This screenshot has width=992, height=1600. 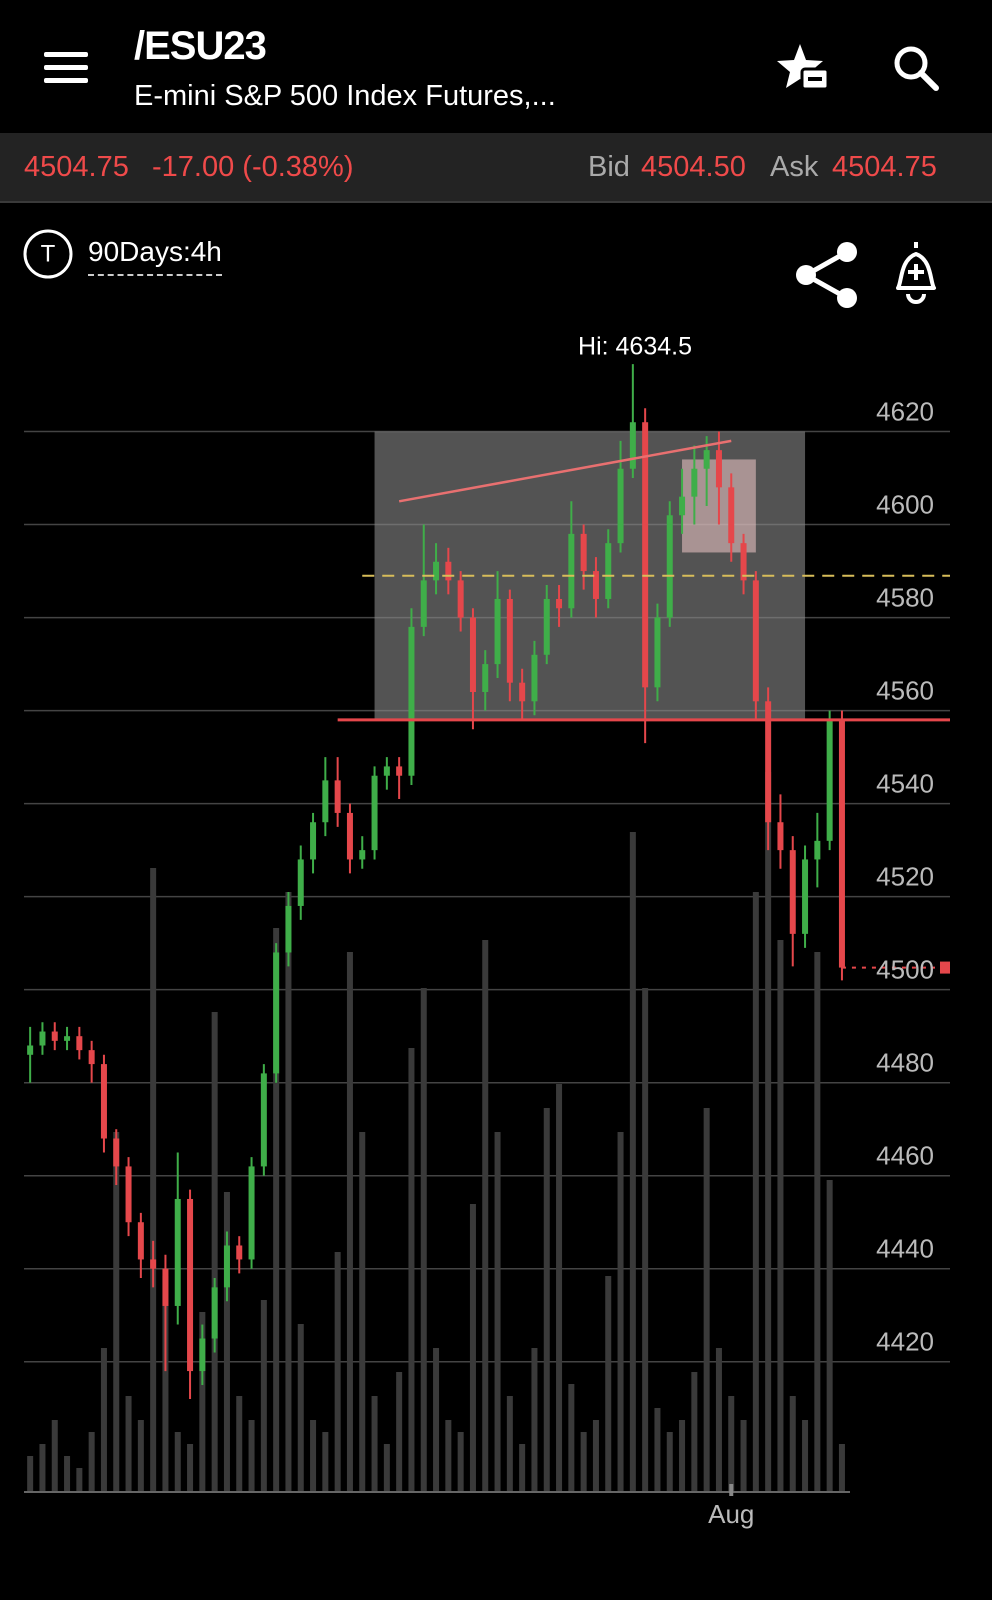 I want to click on last-price-marker, so click(x=945, y=967).